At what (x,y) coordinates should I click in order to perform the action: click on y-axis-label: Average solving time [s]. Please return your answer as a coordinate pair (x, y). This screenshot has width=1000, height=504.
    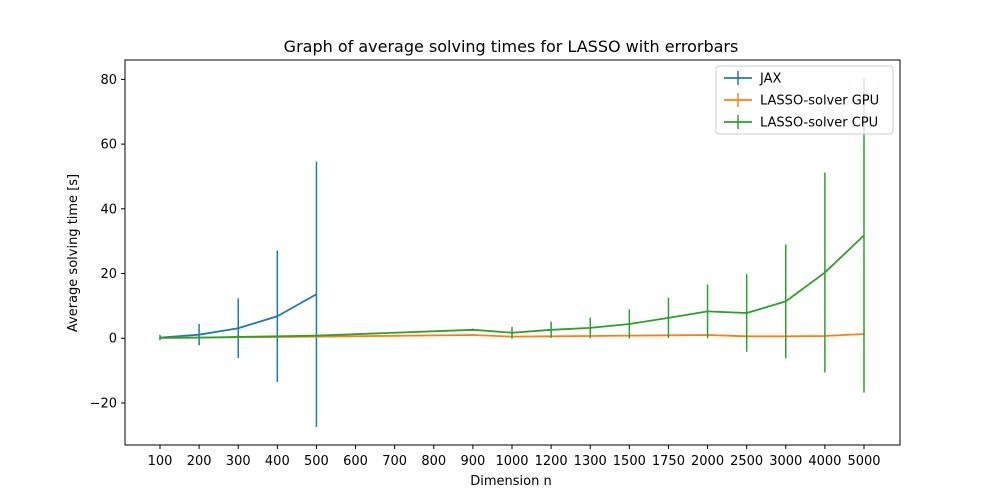
    Looking at the image, I should click on (73, 253).